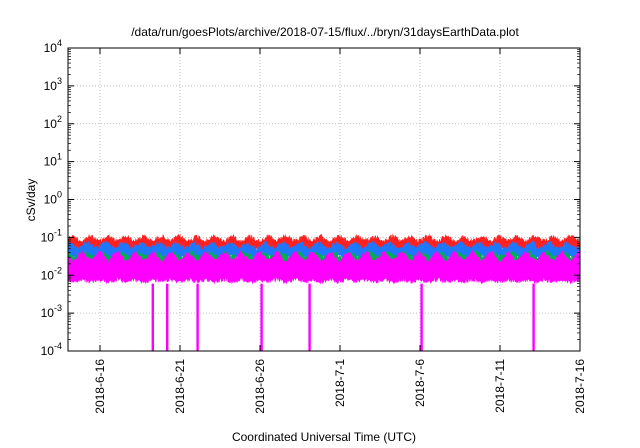  Describe the element at coordinates (53, 84) in the screenshot. I see `y-tick-label: 10³` at that location.